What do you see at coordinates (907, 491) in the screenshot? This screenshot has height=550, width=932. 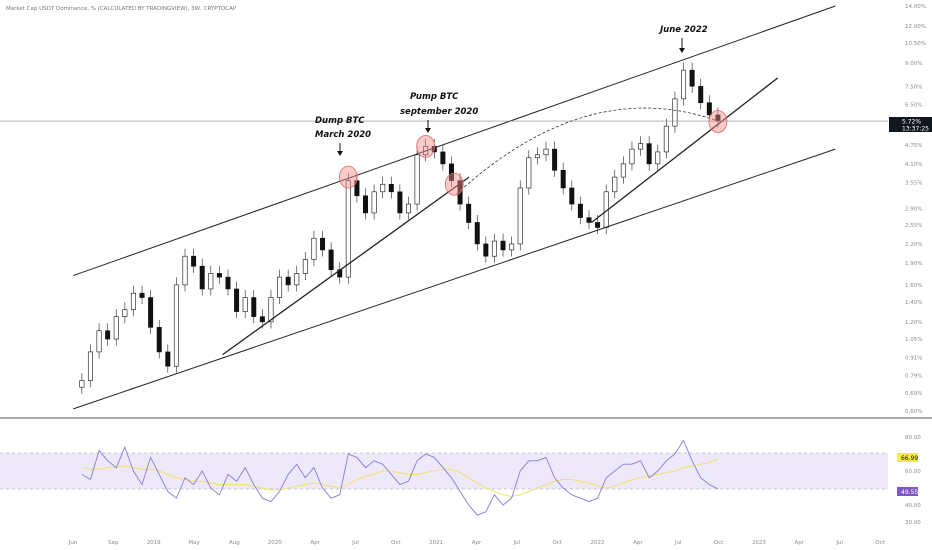 I see `rsi-value-tag` at bounding box center [907, 491].